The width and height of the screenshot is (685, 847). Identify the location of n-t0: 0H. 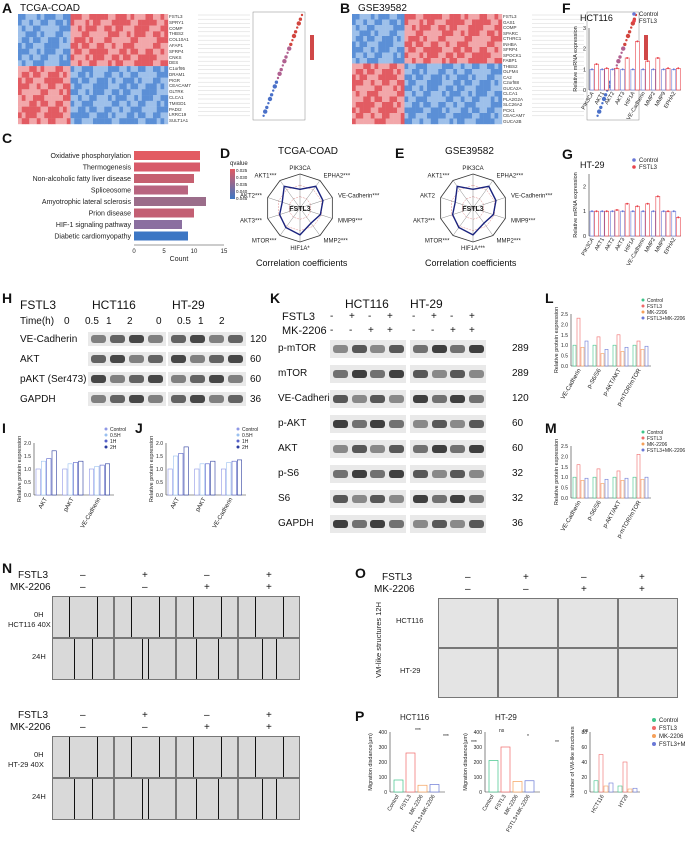
(39, 614).